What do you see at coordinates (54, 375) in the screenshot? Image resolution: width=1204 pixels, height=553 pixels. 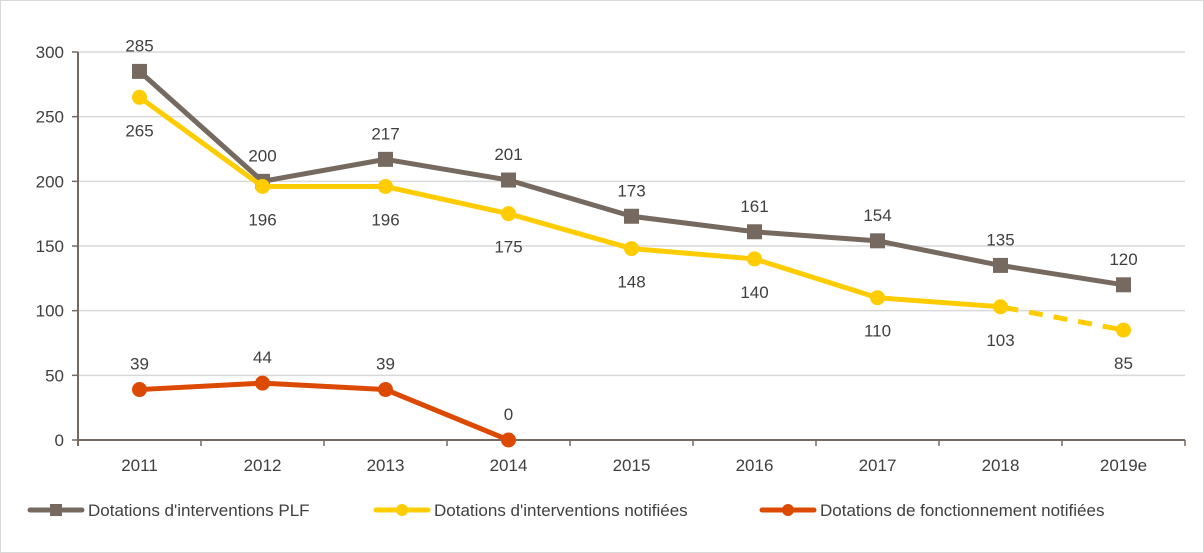 I see `y-tick-label: 50` at bounding box center [54, 375].